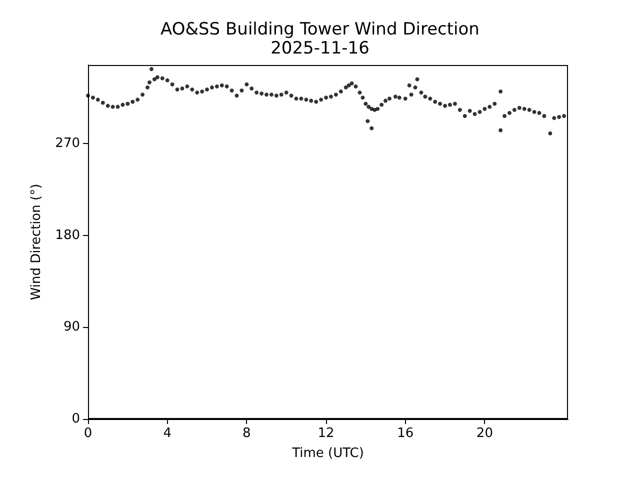  Describe the element at coordinates (71, 327) in the screenshot. I see `y-tick-label: 90` at that location.